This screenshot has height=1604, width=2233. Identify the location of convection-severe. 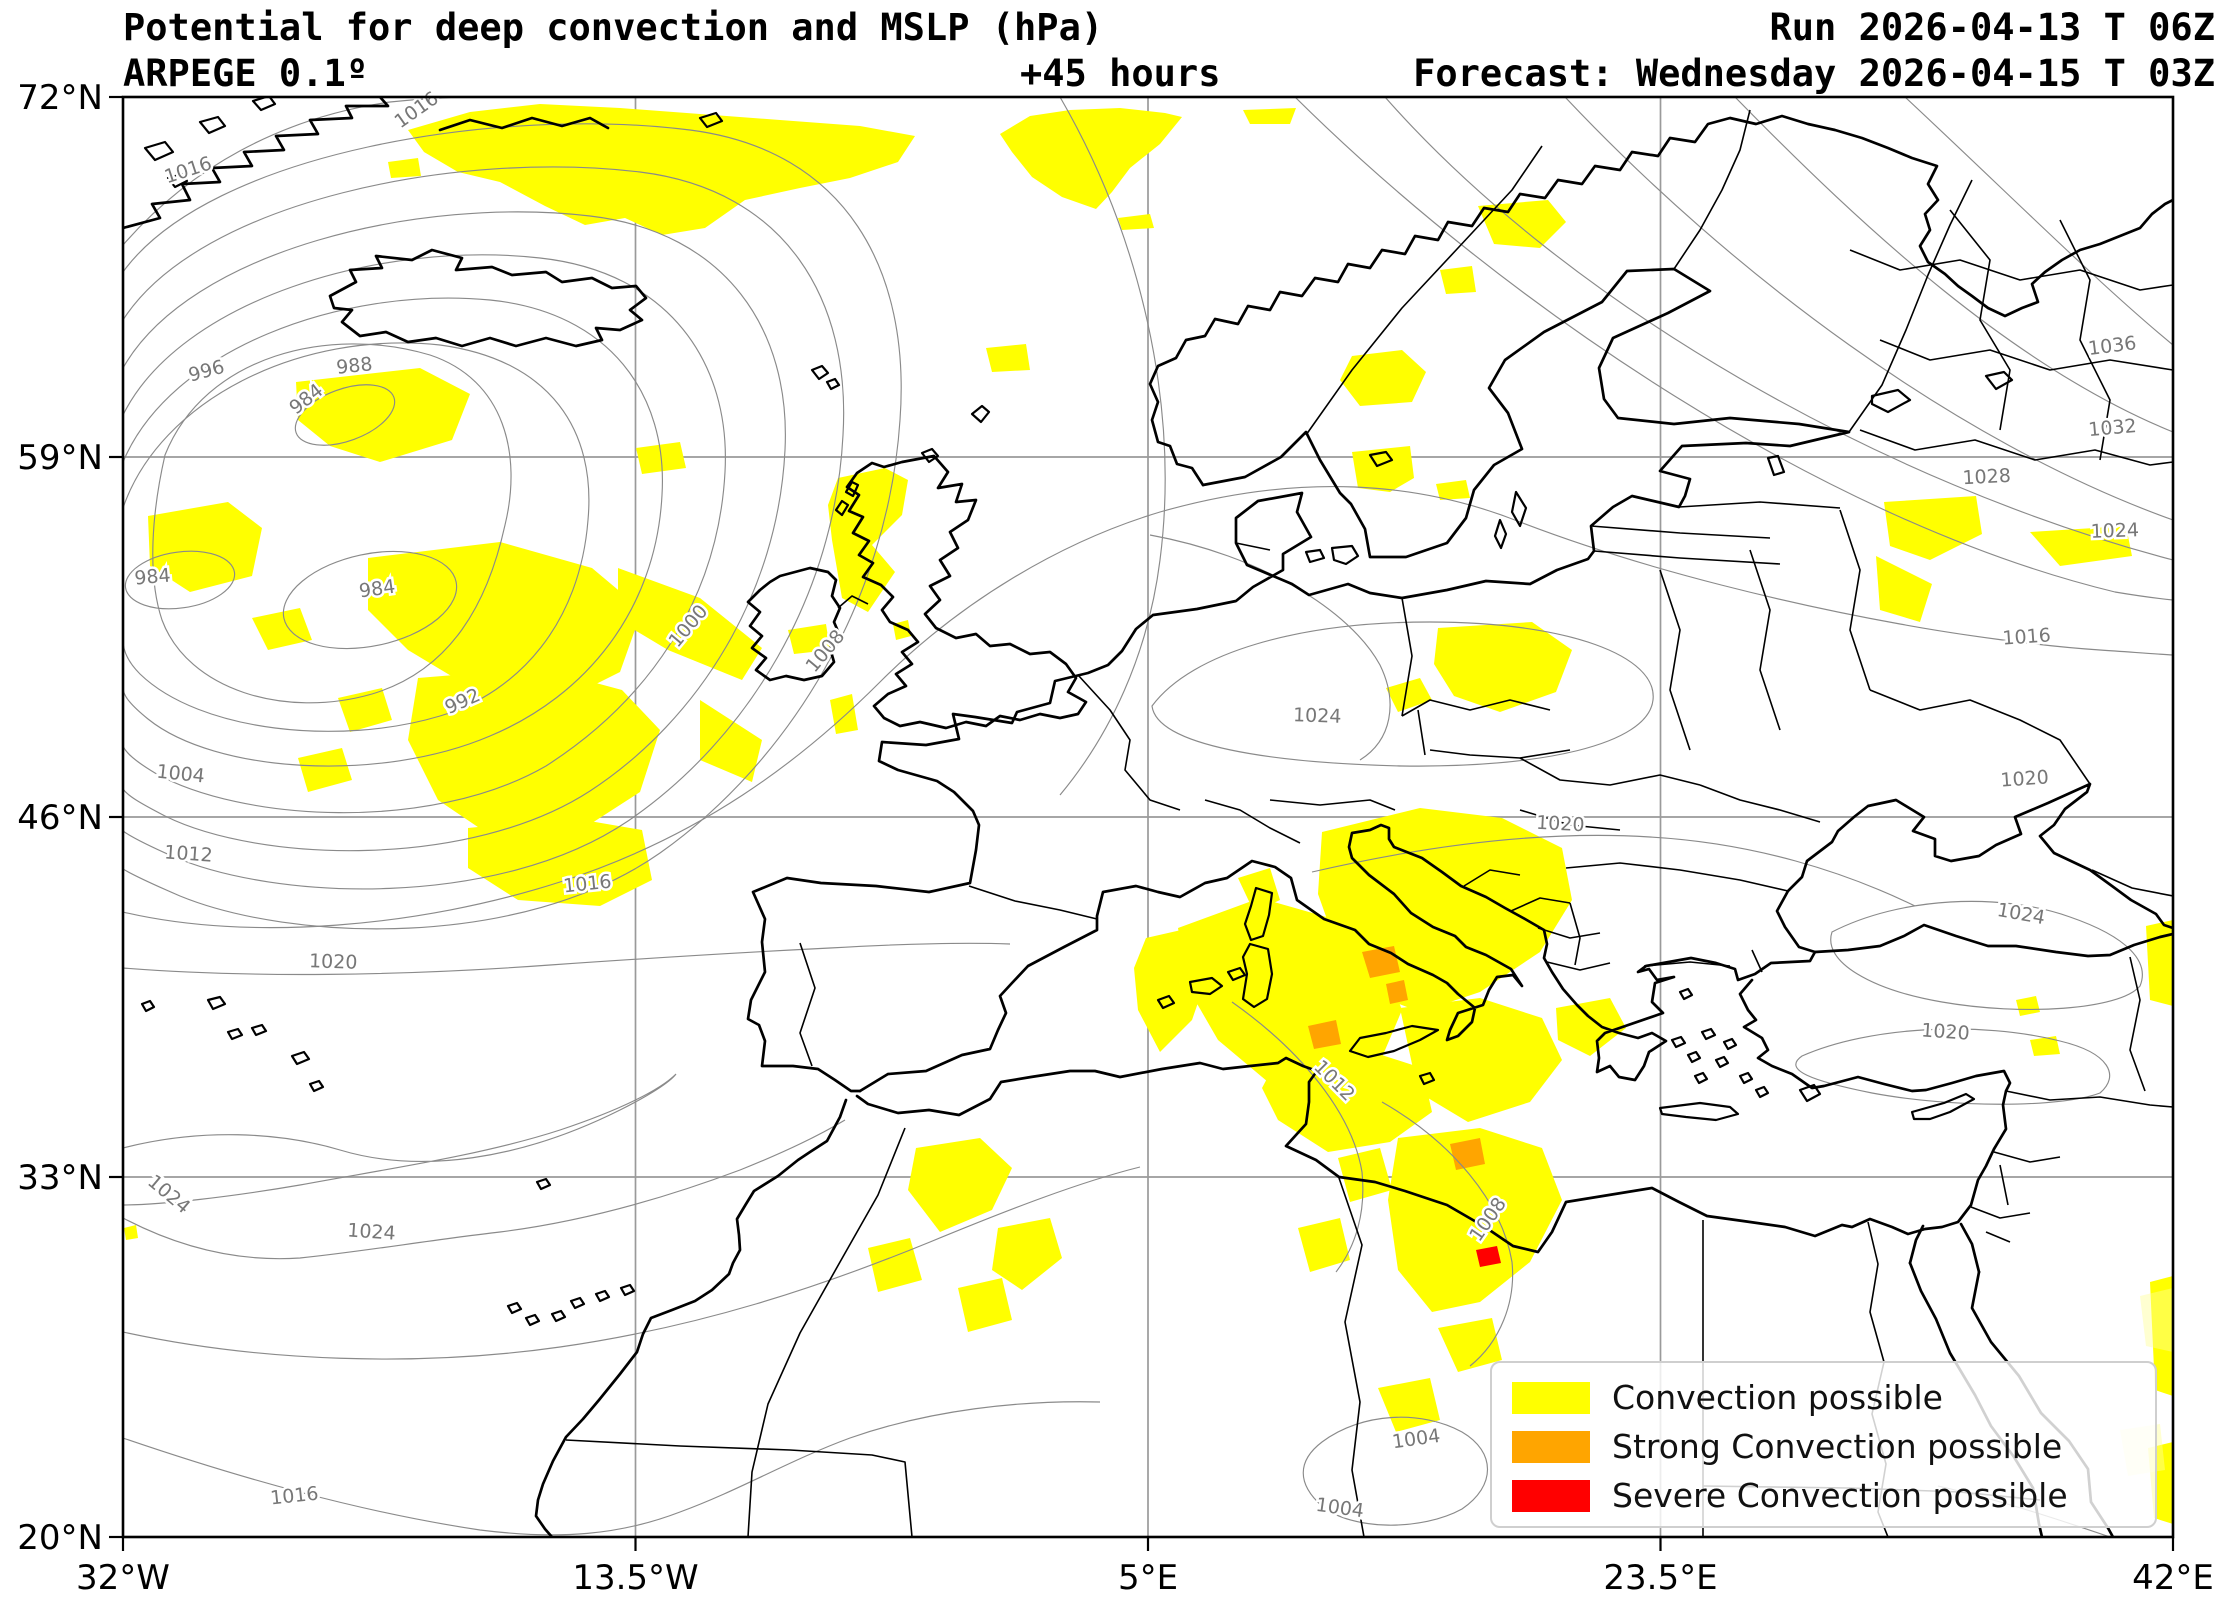
(1488, 1256).